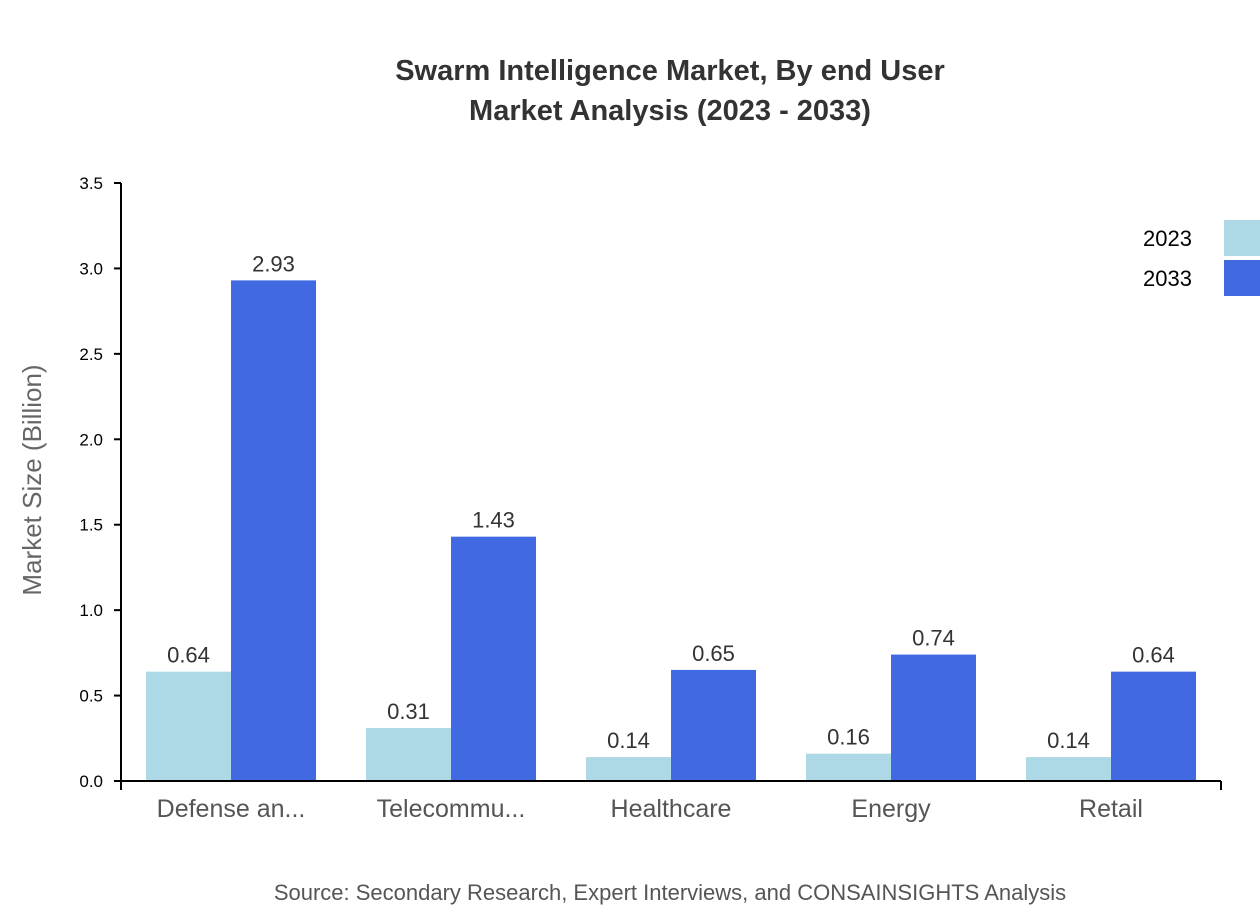  Describe the element at coordinates (1111, 809) in the screenshot. I see `x-tick-label: Retail` at that location.